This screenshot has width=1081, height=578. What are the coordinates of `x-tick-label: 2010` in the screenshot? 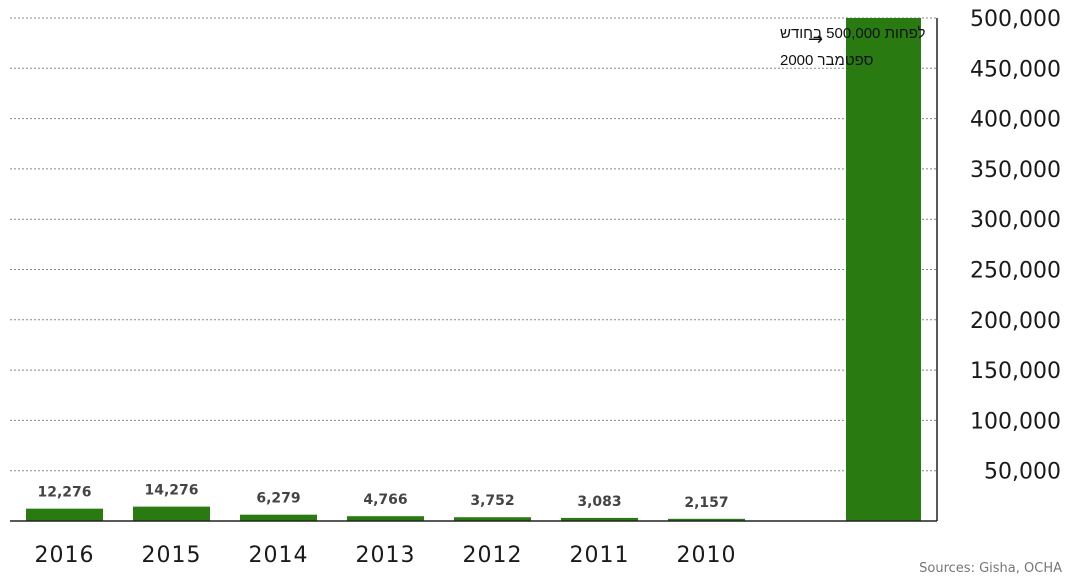 It's located at (707, 555).